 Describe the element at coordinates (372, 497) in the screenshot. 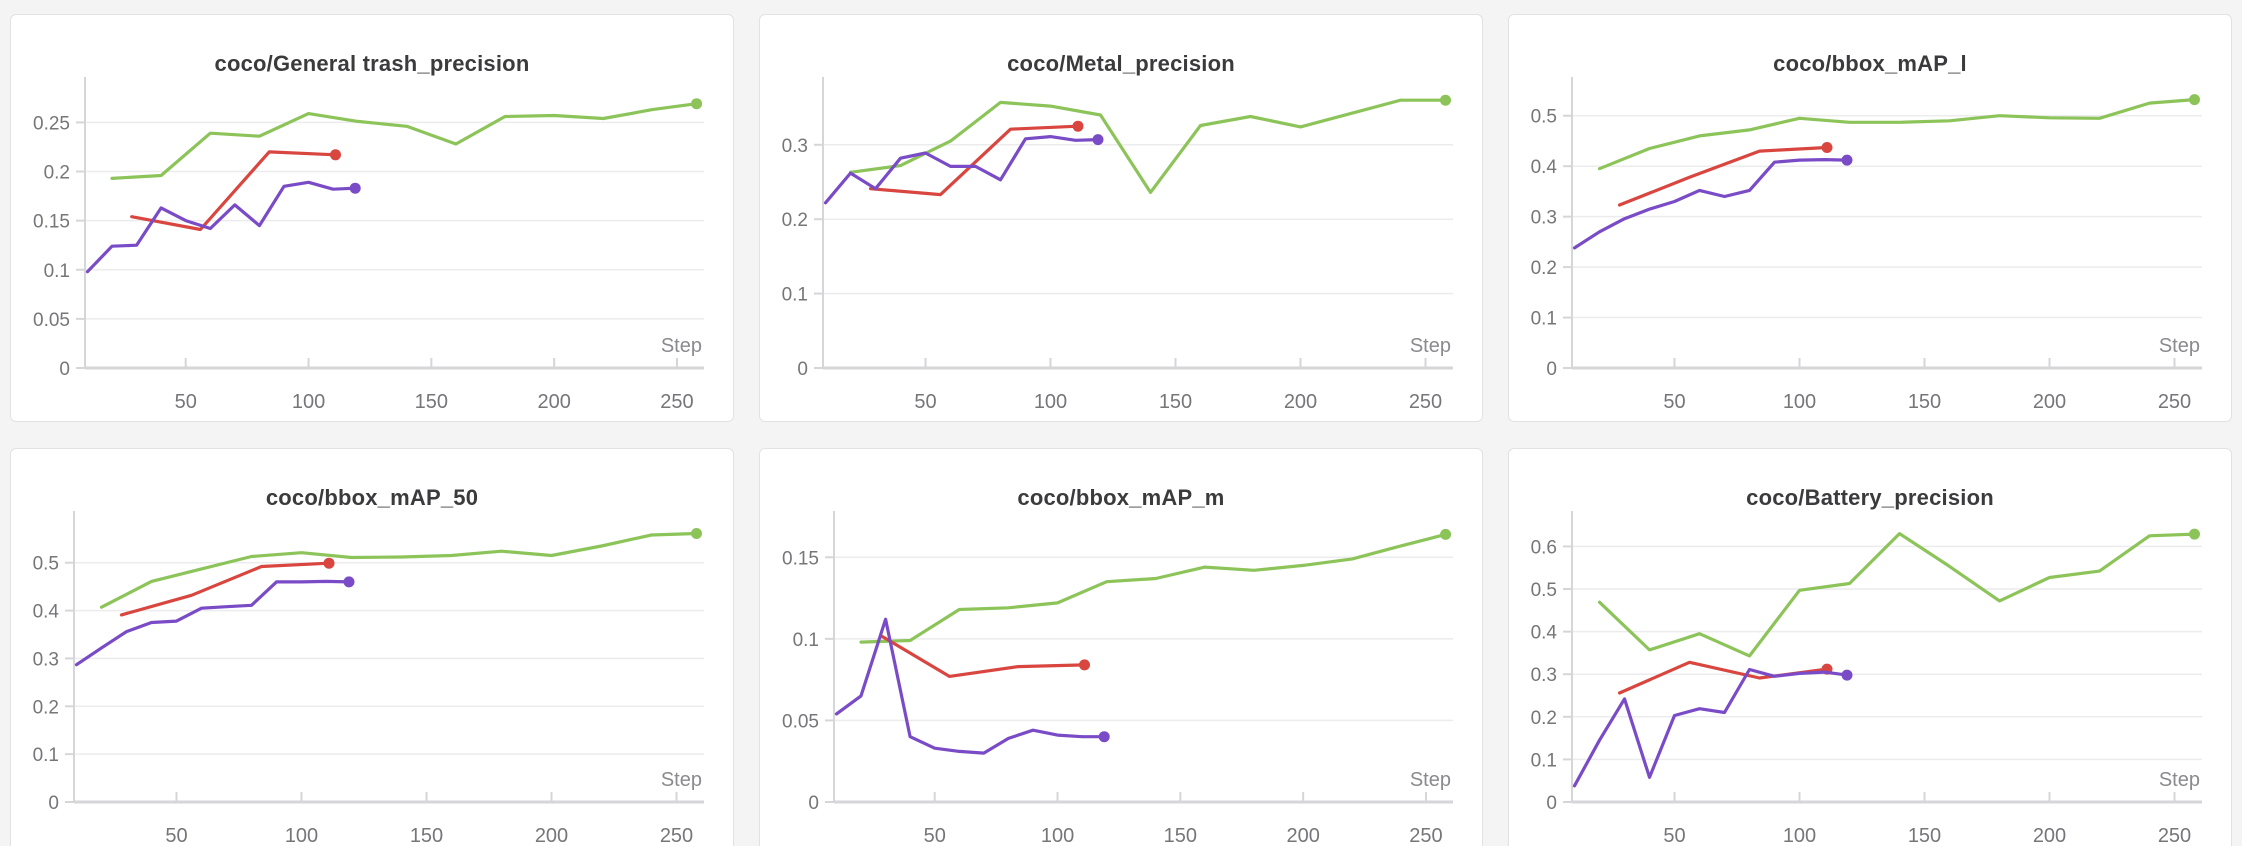

I see `chart-title: coco/bbox_mAP_50` at that location.